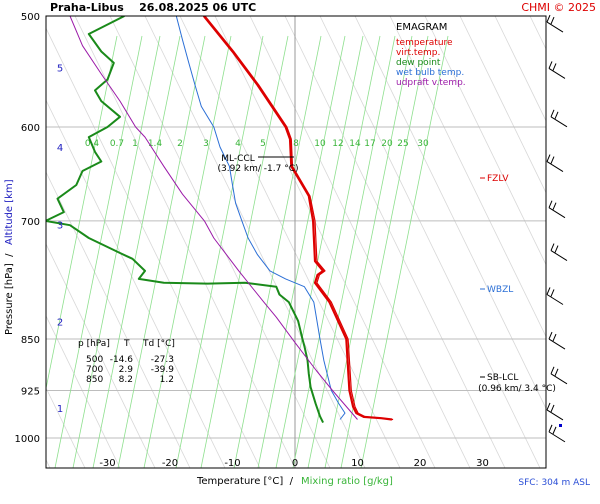 The height and width of the screenshot is (504, 600). I want to click on pressure-tick-label: 500, so click(30, 17).